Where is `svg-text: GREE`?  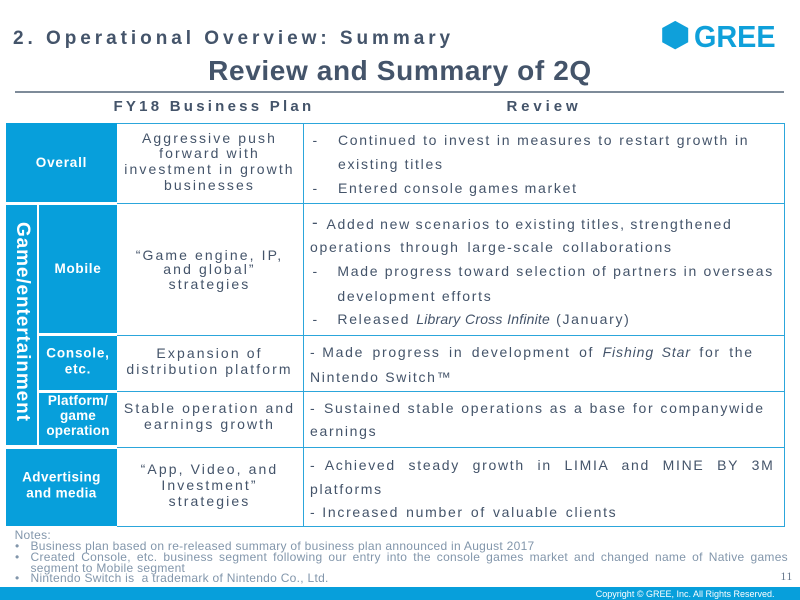
svg-text: GREE is located at coordinates (735, 36).